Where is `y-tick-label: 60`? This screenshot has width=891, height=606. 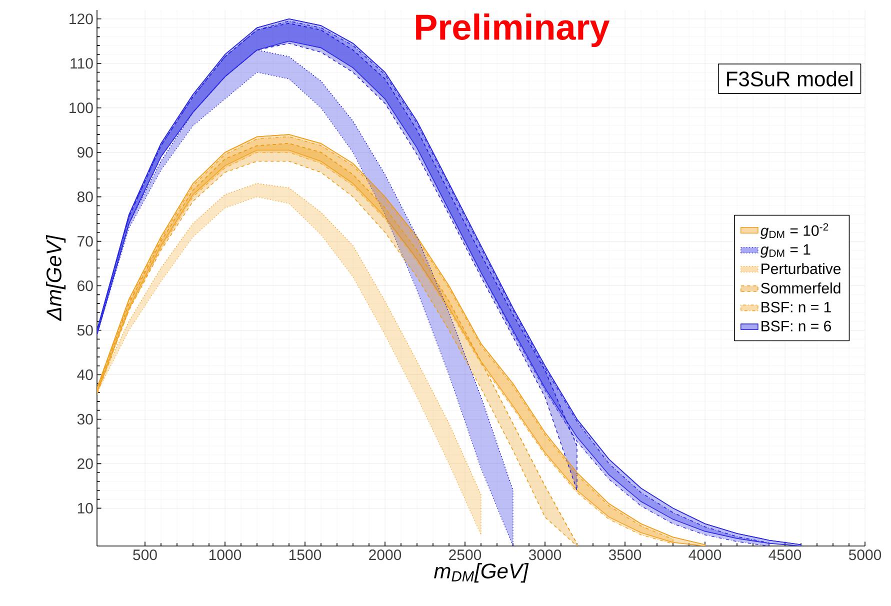
y-tick-label: 60 is located at coordinates (85, 286).